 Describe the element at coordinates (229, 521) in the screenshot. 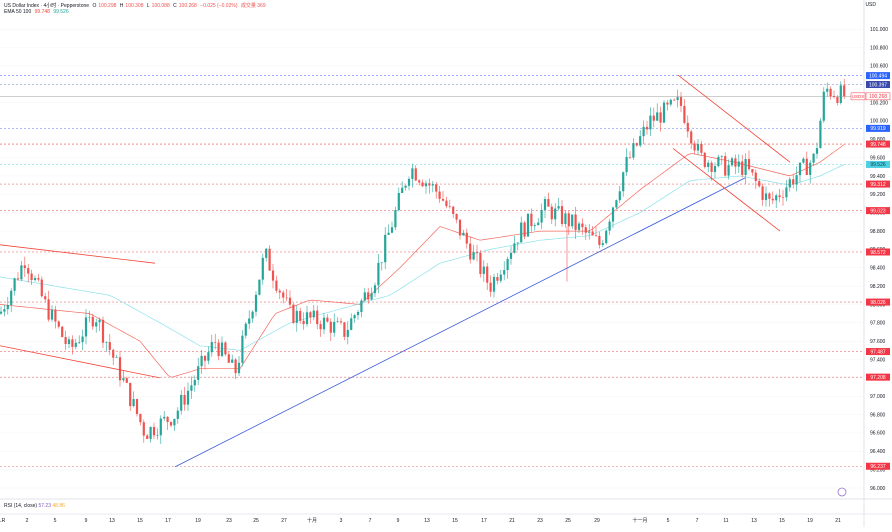

I see `x-tick-label: 23` at that location.